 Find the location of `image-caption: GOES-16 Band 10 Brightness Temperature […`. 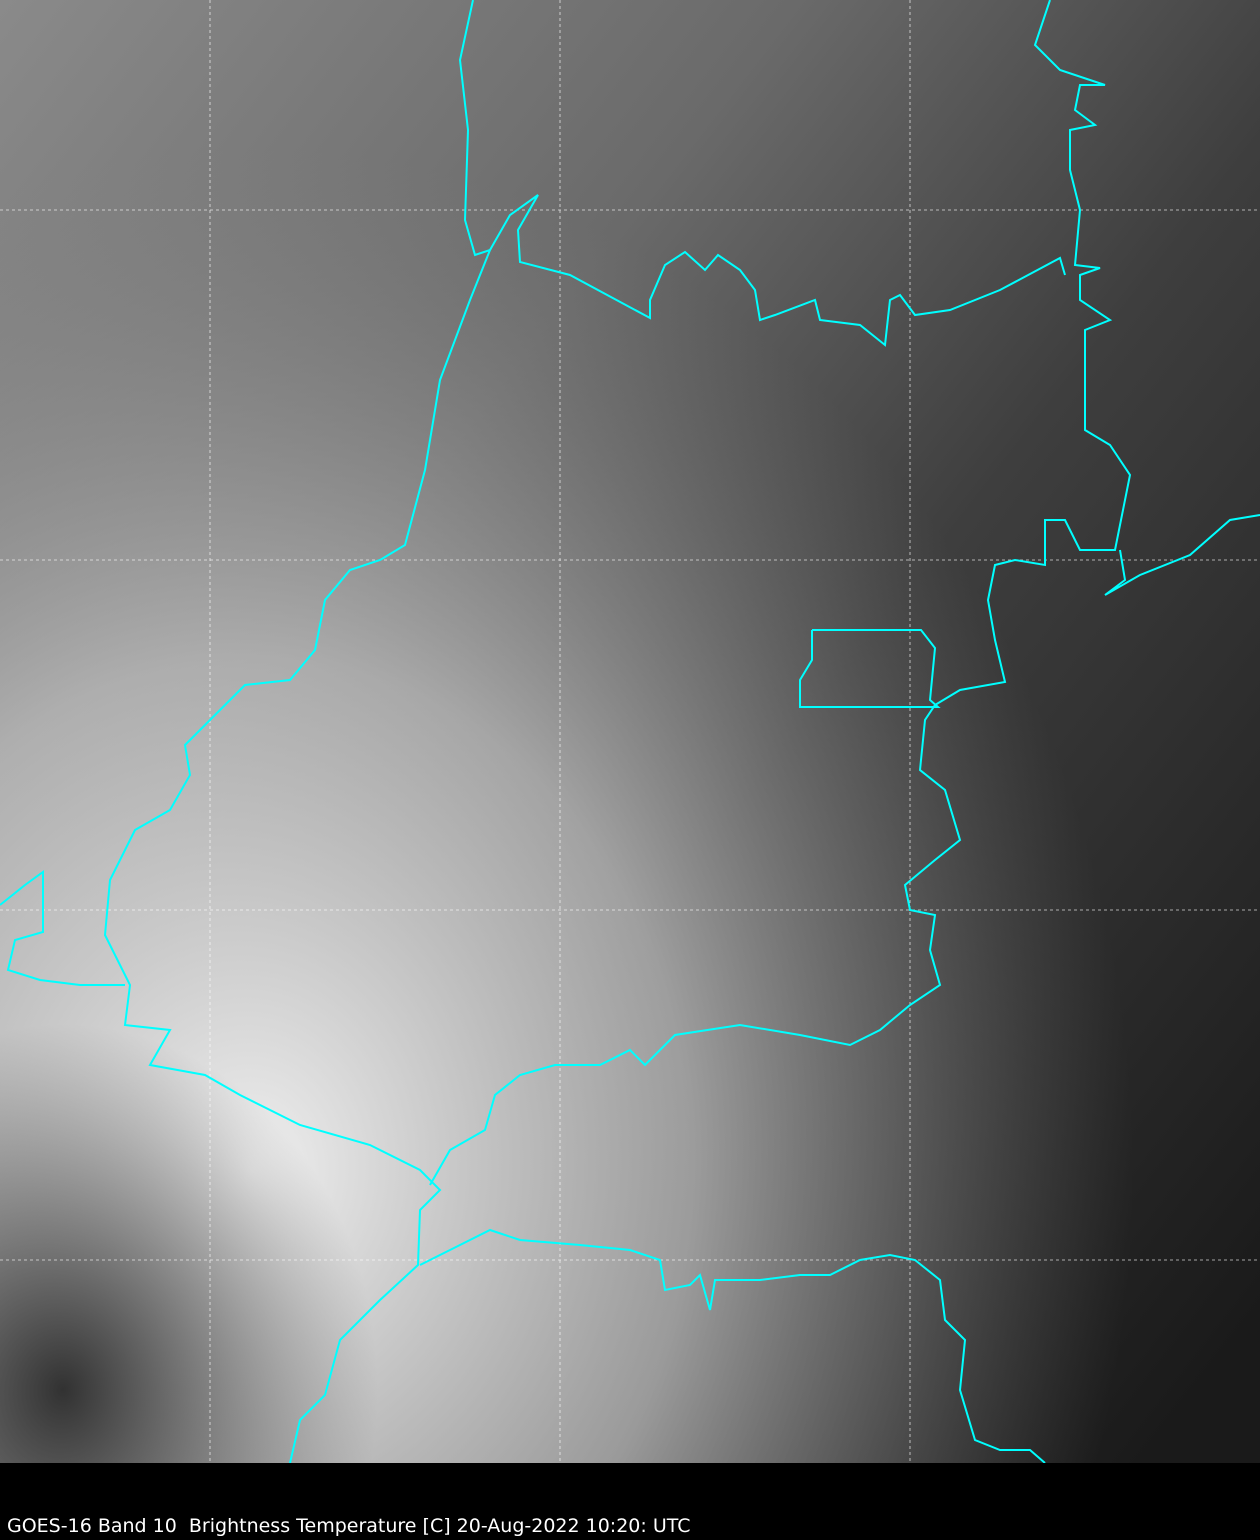

image-caption: GOES-16 Band 10 Brightness Temperature [… is located at coordinates (349, 1526).